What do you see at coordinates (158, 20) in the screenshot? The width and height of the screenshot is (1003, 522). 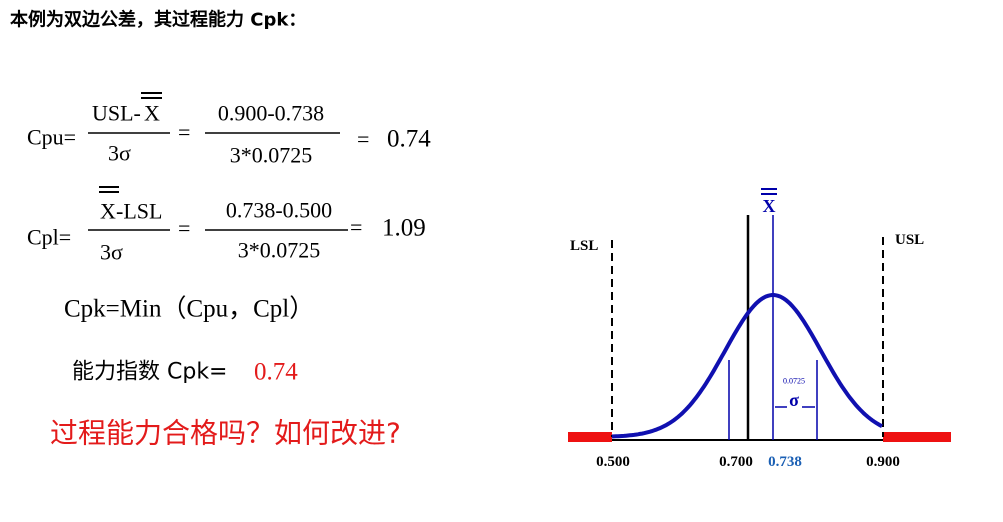 I see `title: 本例为双边公差，其过程能力 Cpk：` at bounding box center [158, 20].